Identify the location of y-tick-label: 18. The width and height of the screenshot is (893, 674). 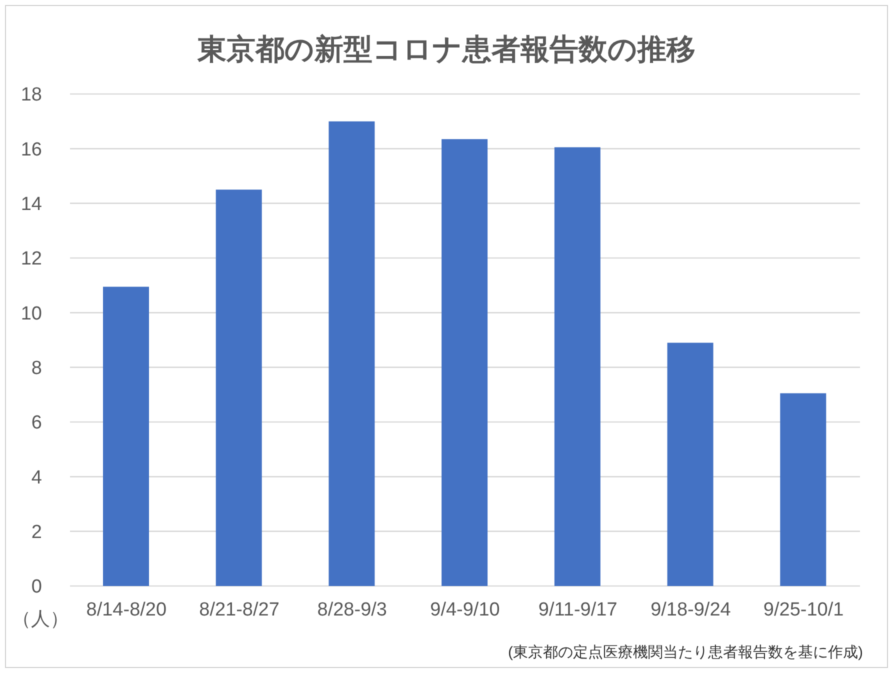
(31, 95).